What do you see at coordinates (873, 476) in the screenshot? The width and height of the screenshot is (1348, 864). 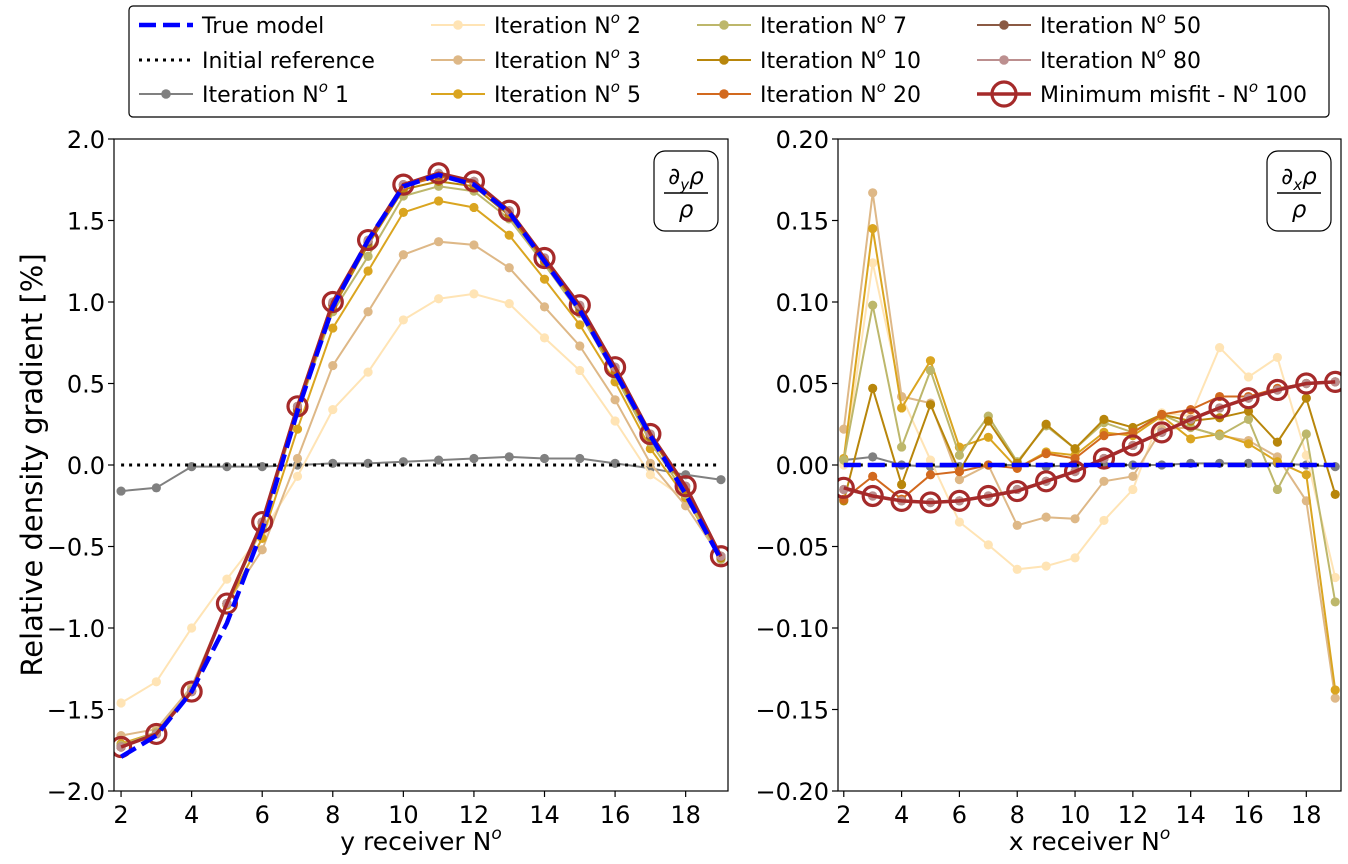 I see `data-point-it20` at bounding box center [873, 476].